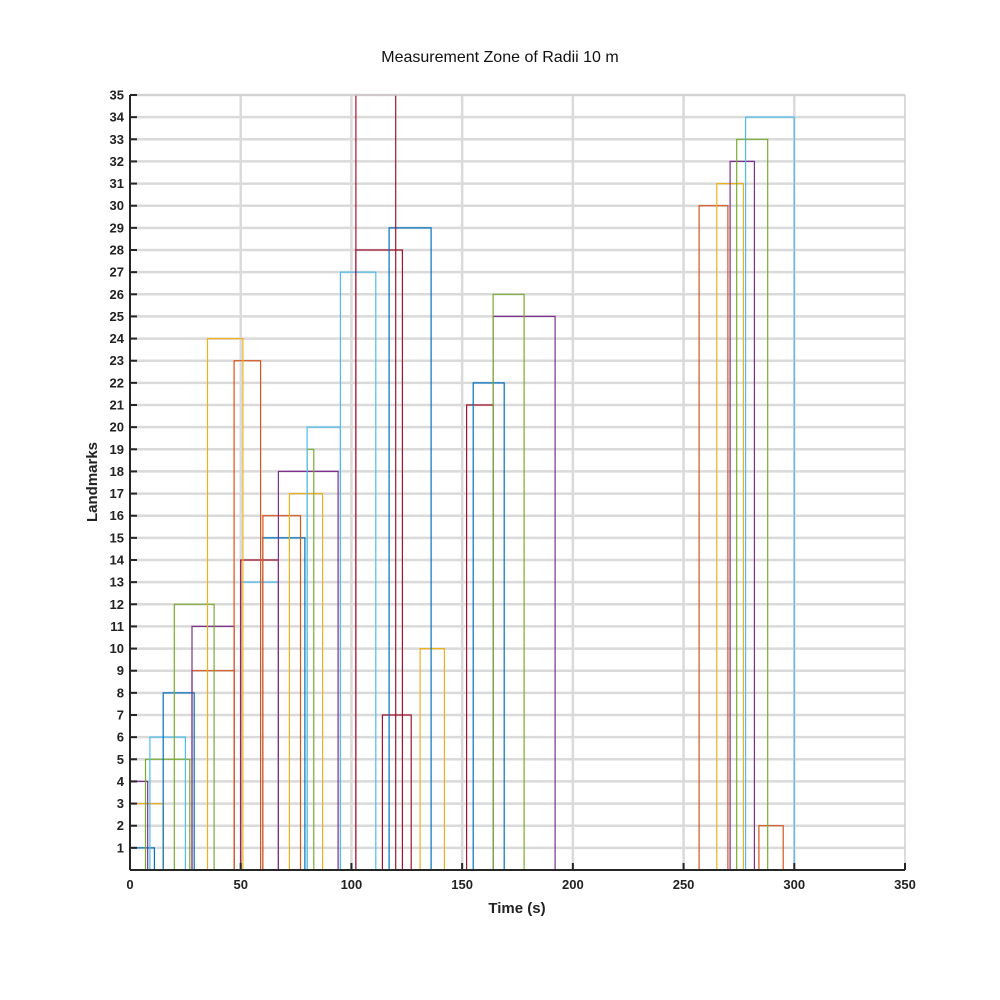 This screenshot has height=1000, width=1000. What do you see at coordinates (117, 294) in the screenshot?
I see `y-tick-label: 26` at bounding box center [117, 294].